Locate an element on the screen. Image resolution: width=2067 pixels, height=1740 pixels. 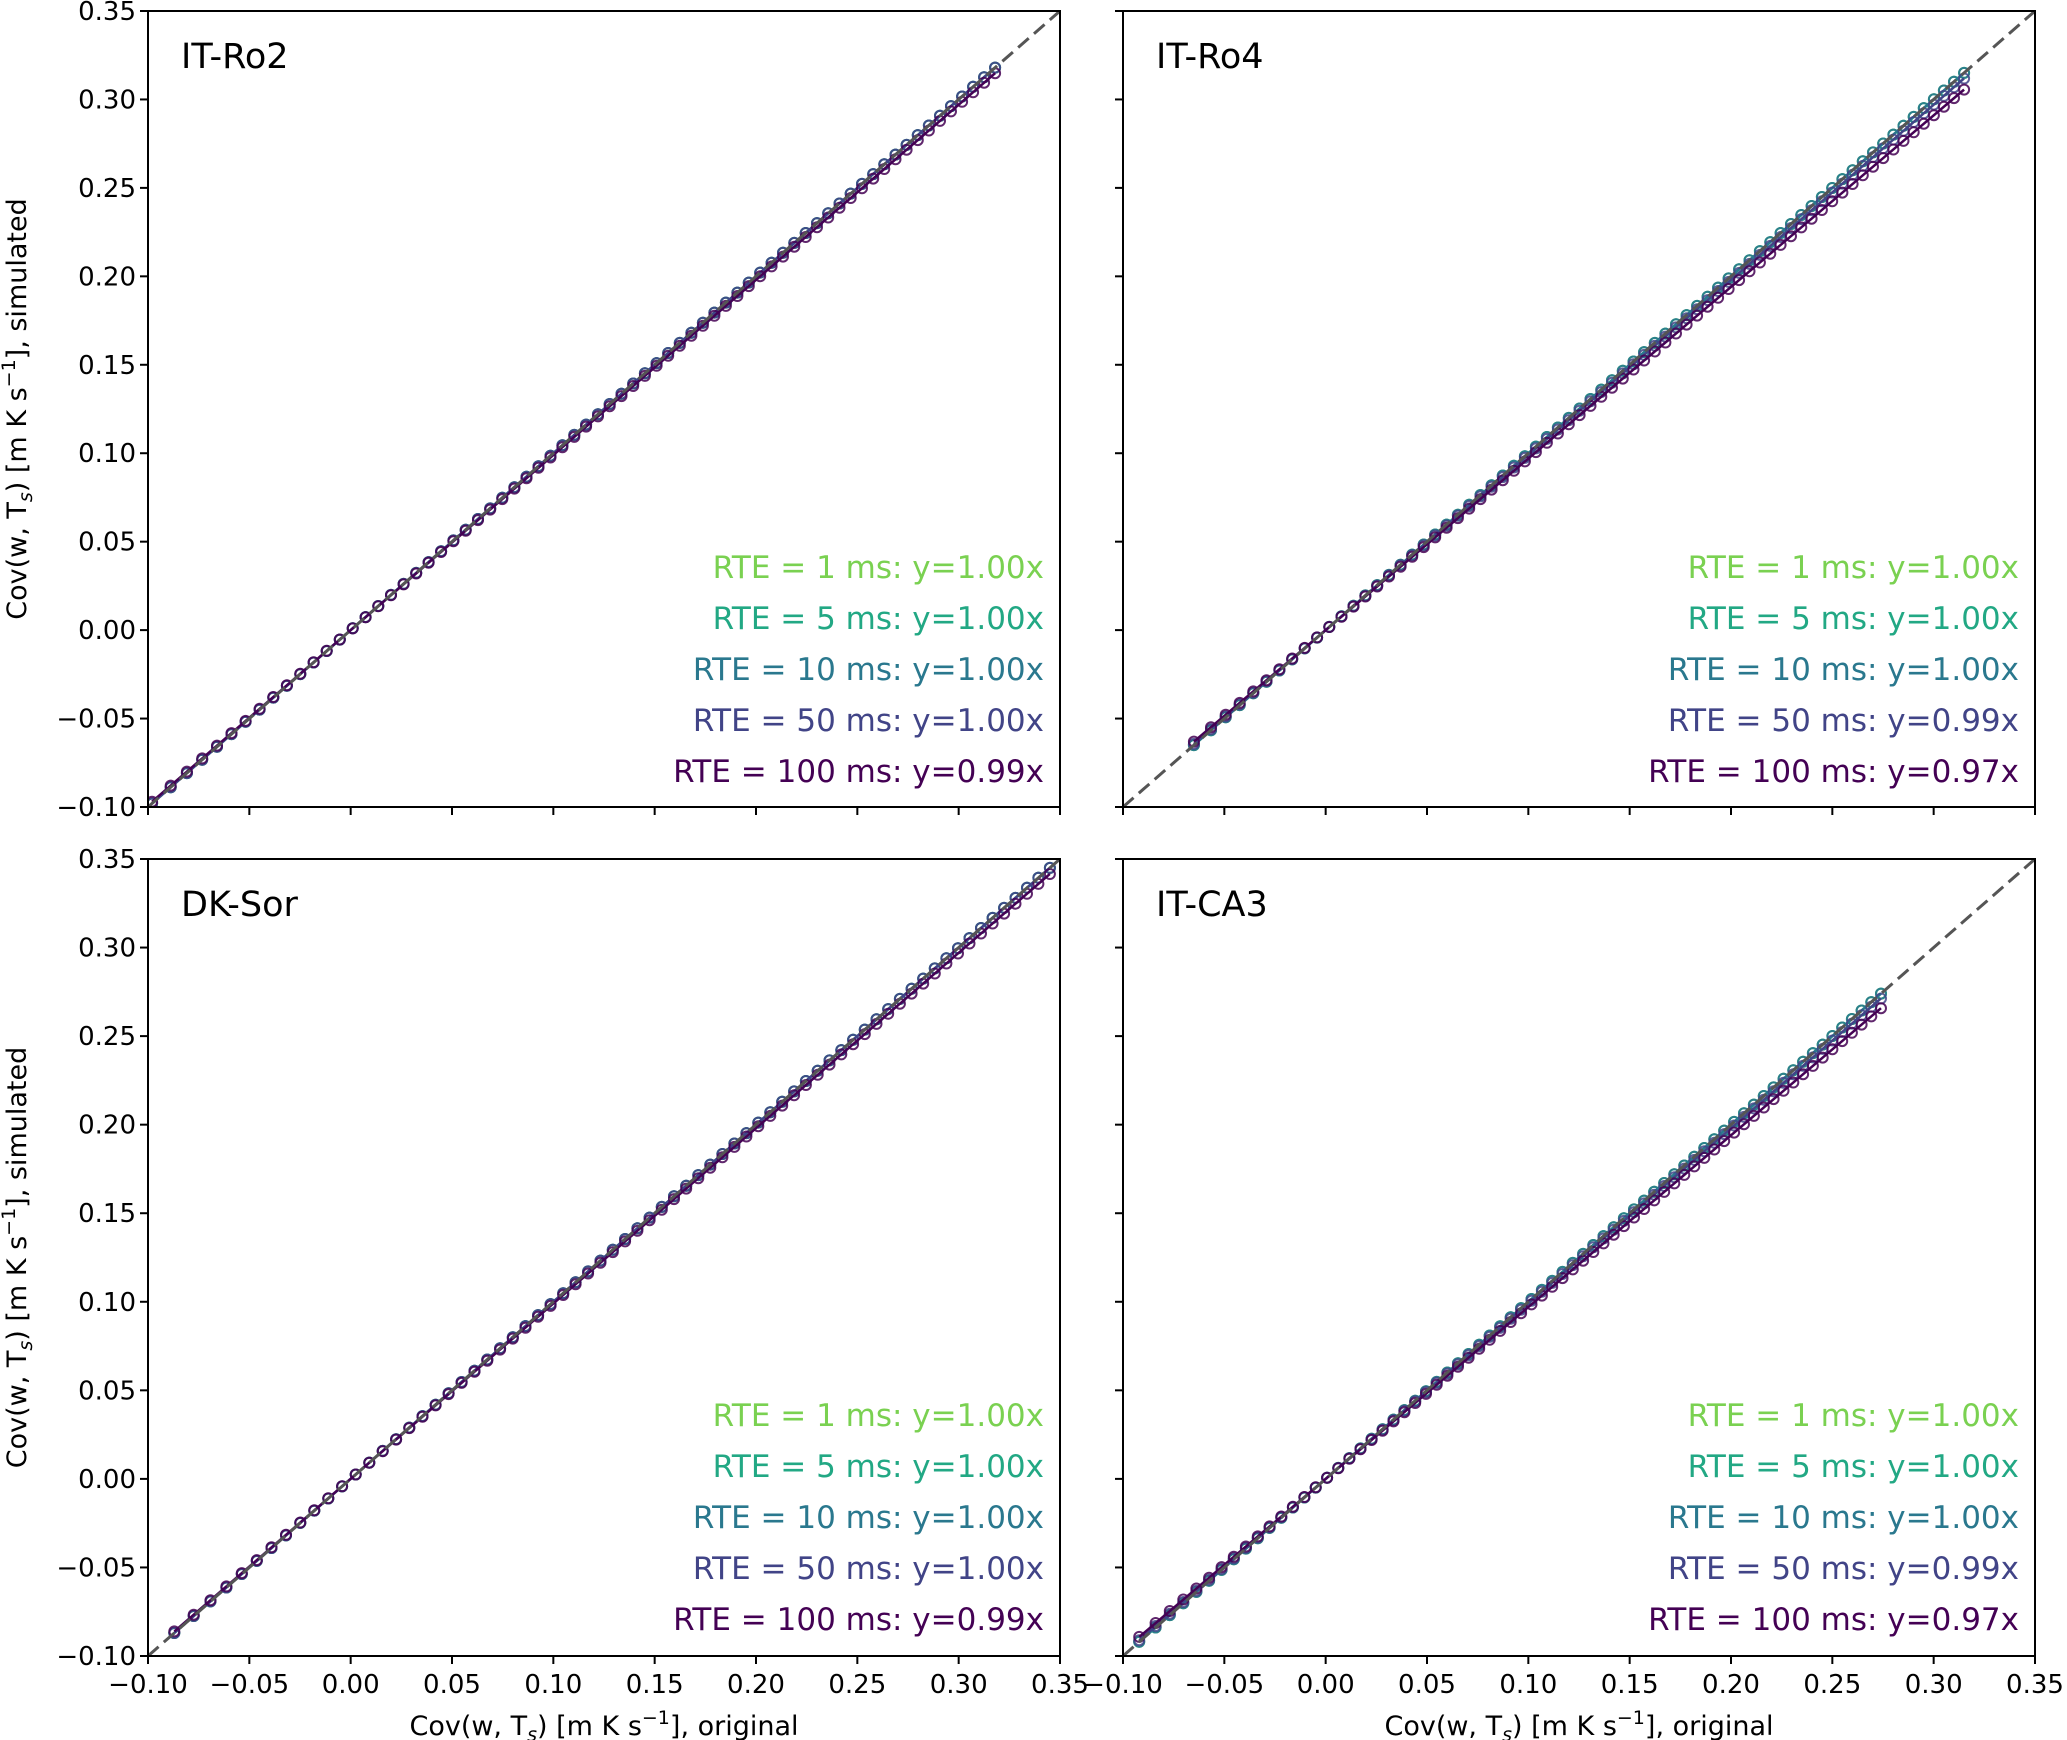
x-tick-label: 0.10 is located at coordinates (553, 1685).